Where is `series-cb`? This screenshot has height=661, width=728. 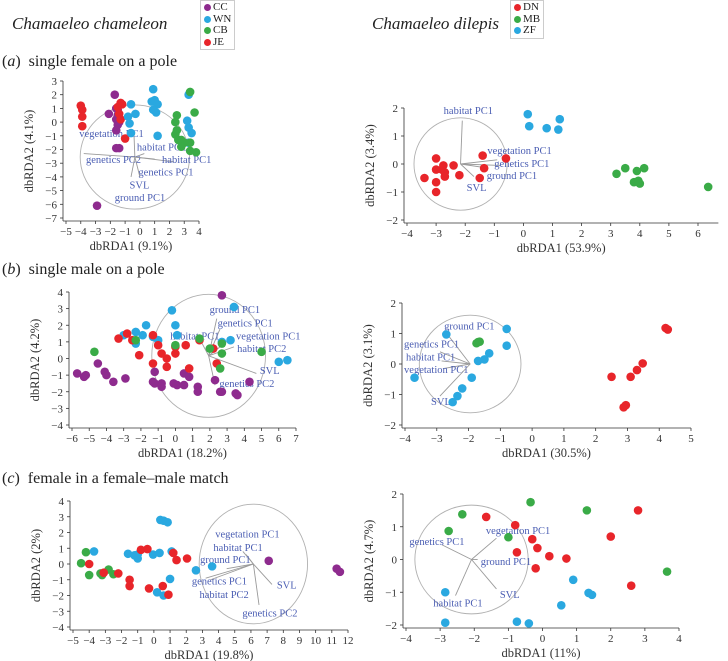 series-cb is located at coordinates (186, 122).